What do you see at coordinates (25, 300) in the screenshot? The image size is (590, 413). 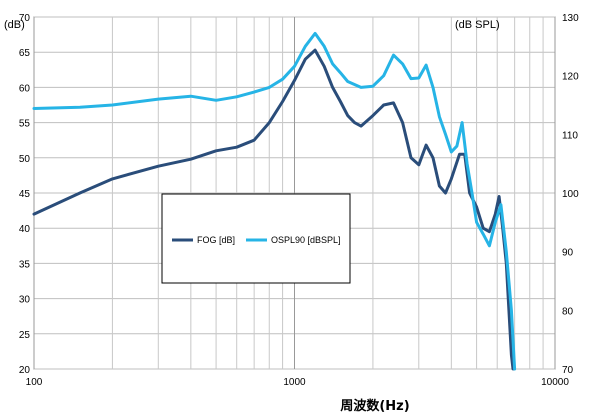 I see `y-tick-left: 30` at bounding box center [25, 300].